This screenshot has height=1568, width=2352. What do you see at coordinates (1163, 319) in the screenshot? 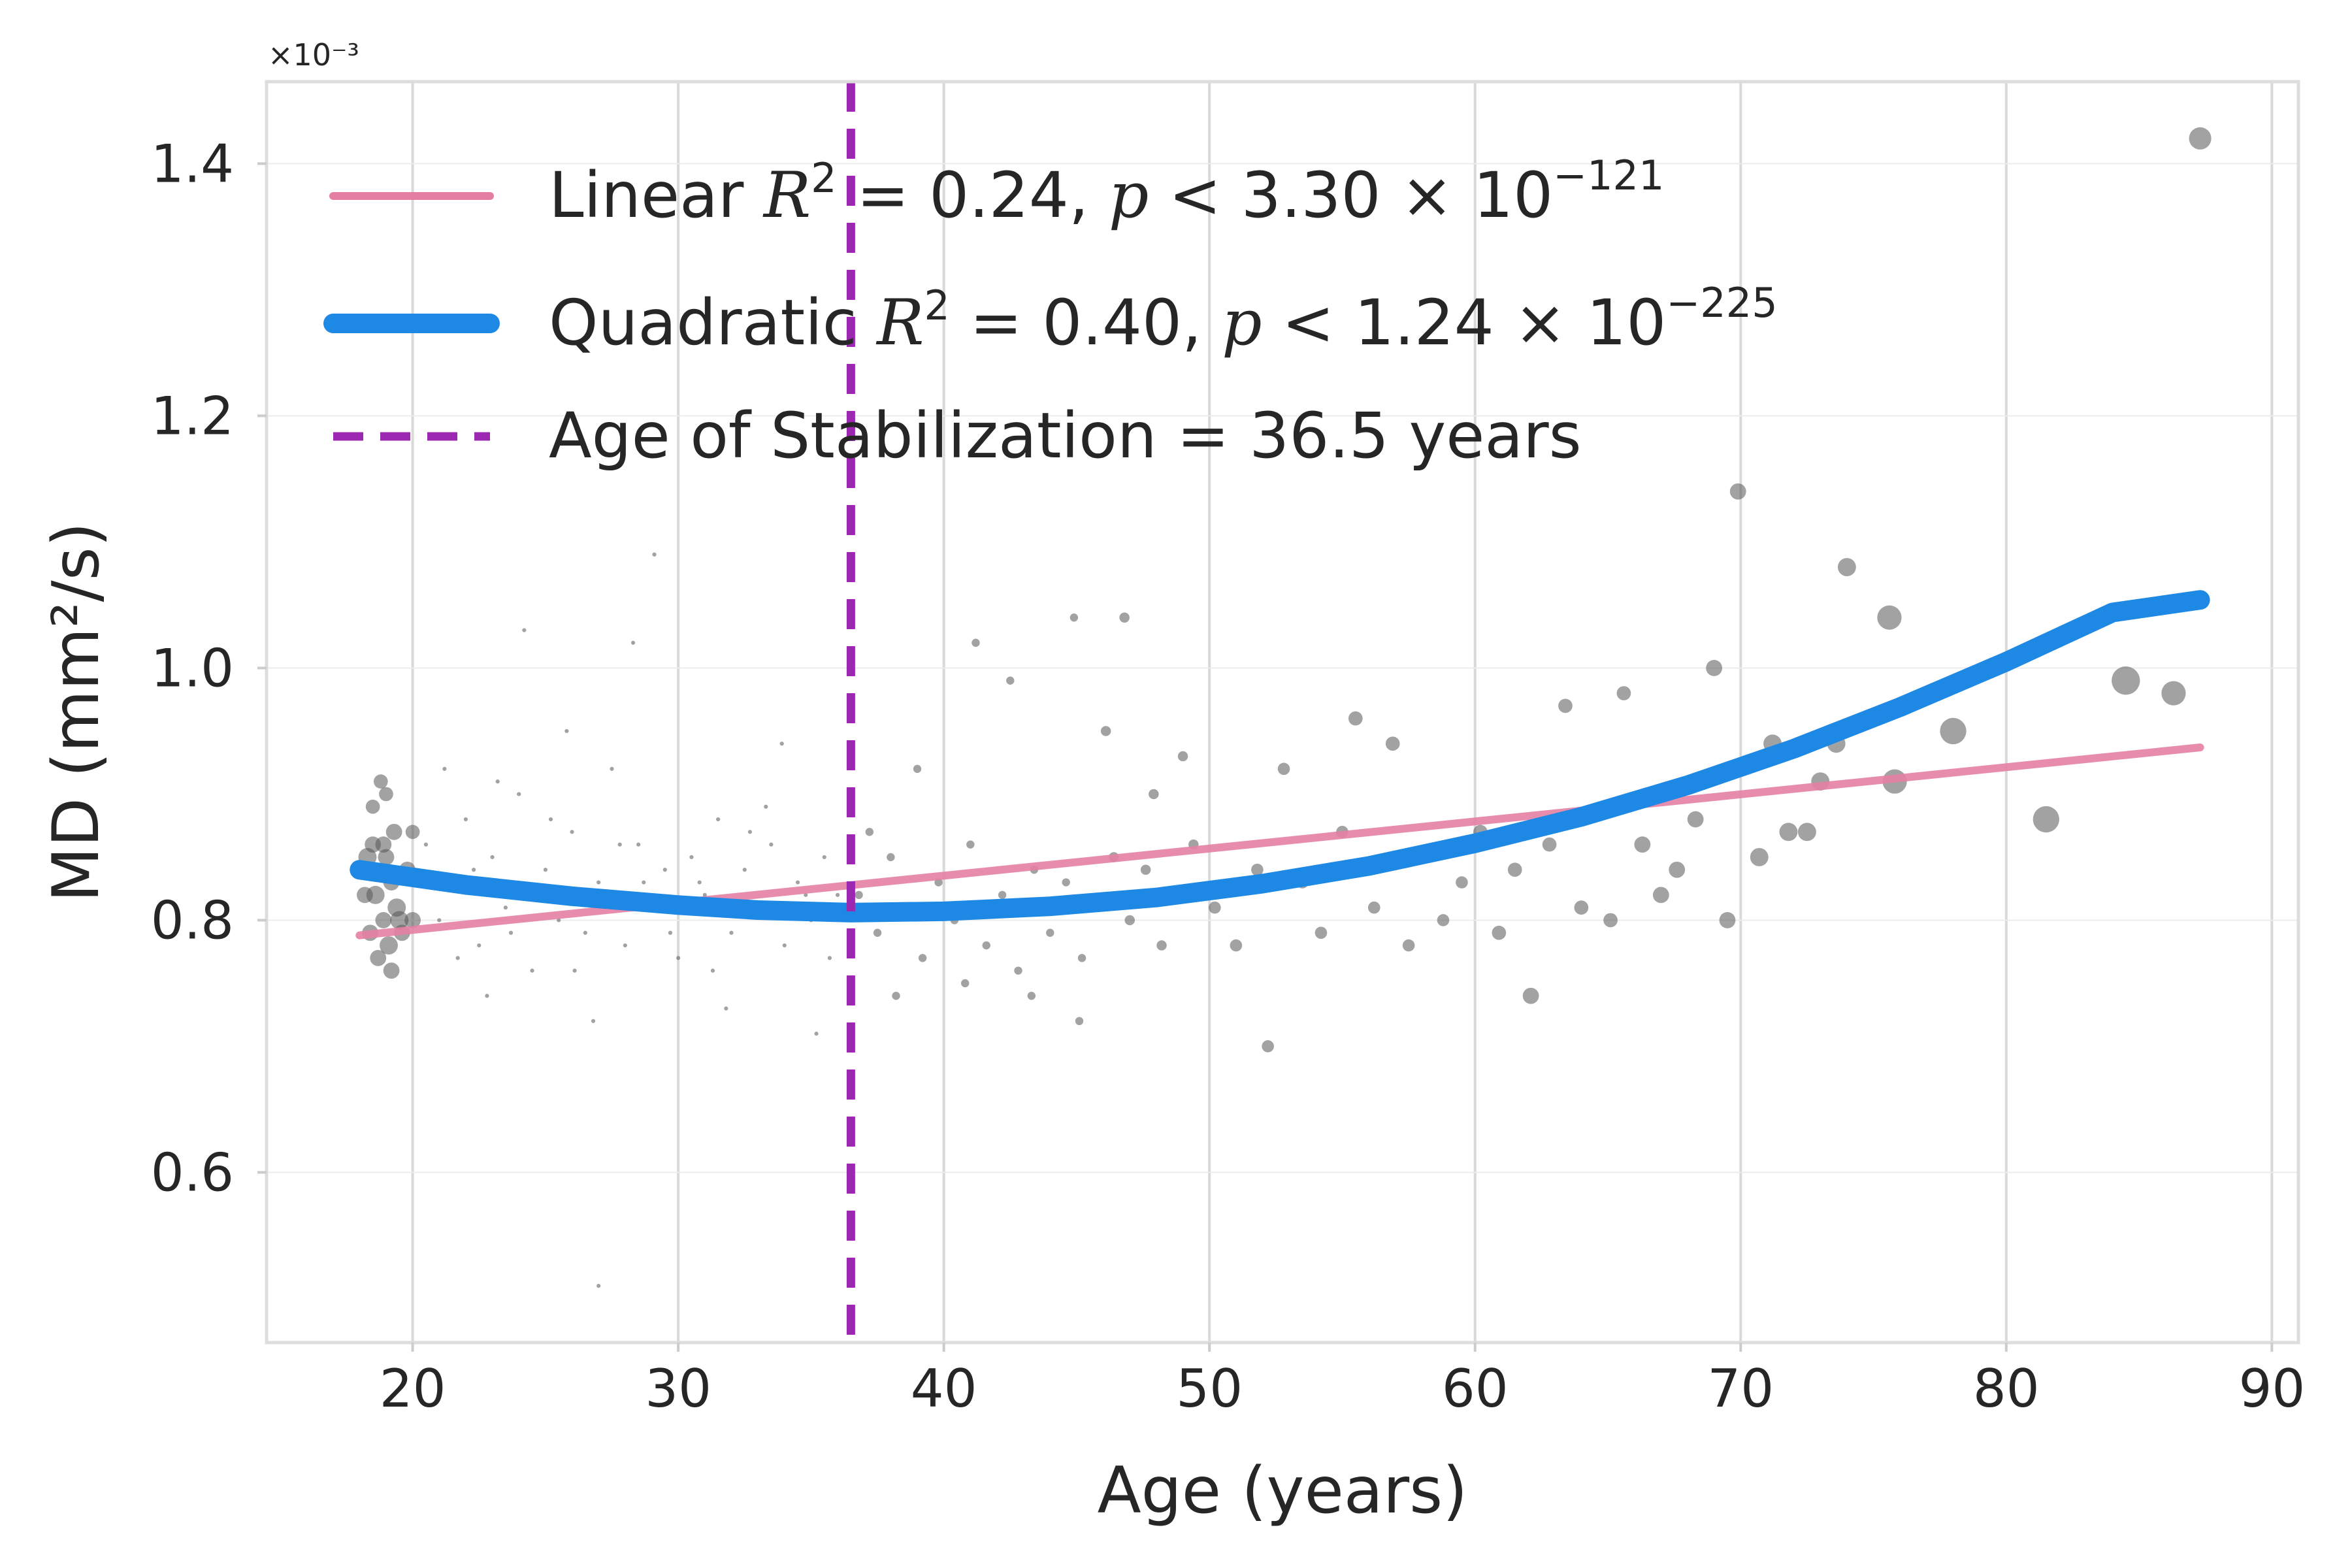
I see `legend-label-quadratic: Quadratic R2 = 0.40, p < 1.24 × 10−225` at bounding box center [1163, 319].